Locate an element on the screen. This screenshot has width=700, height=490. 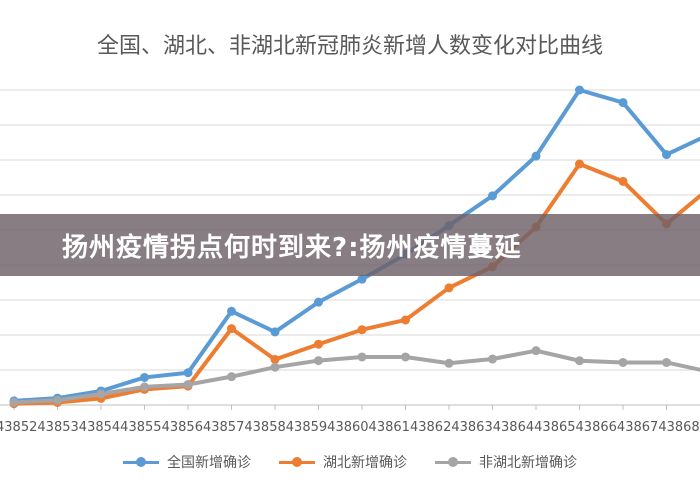
legend-item: 湖北新增确诊 is located at coordinates (343, 462).